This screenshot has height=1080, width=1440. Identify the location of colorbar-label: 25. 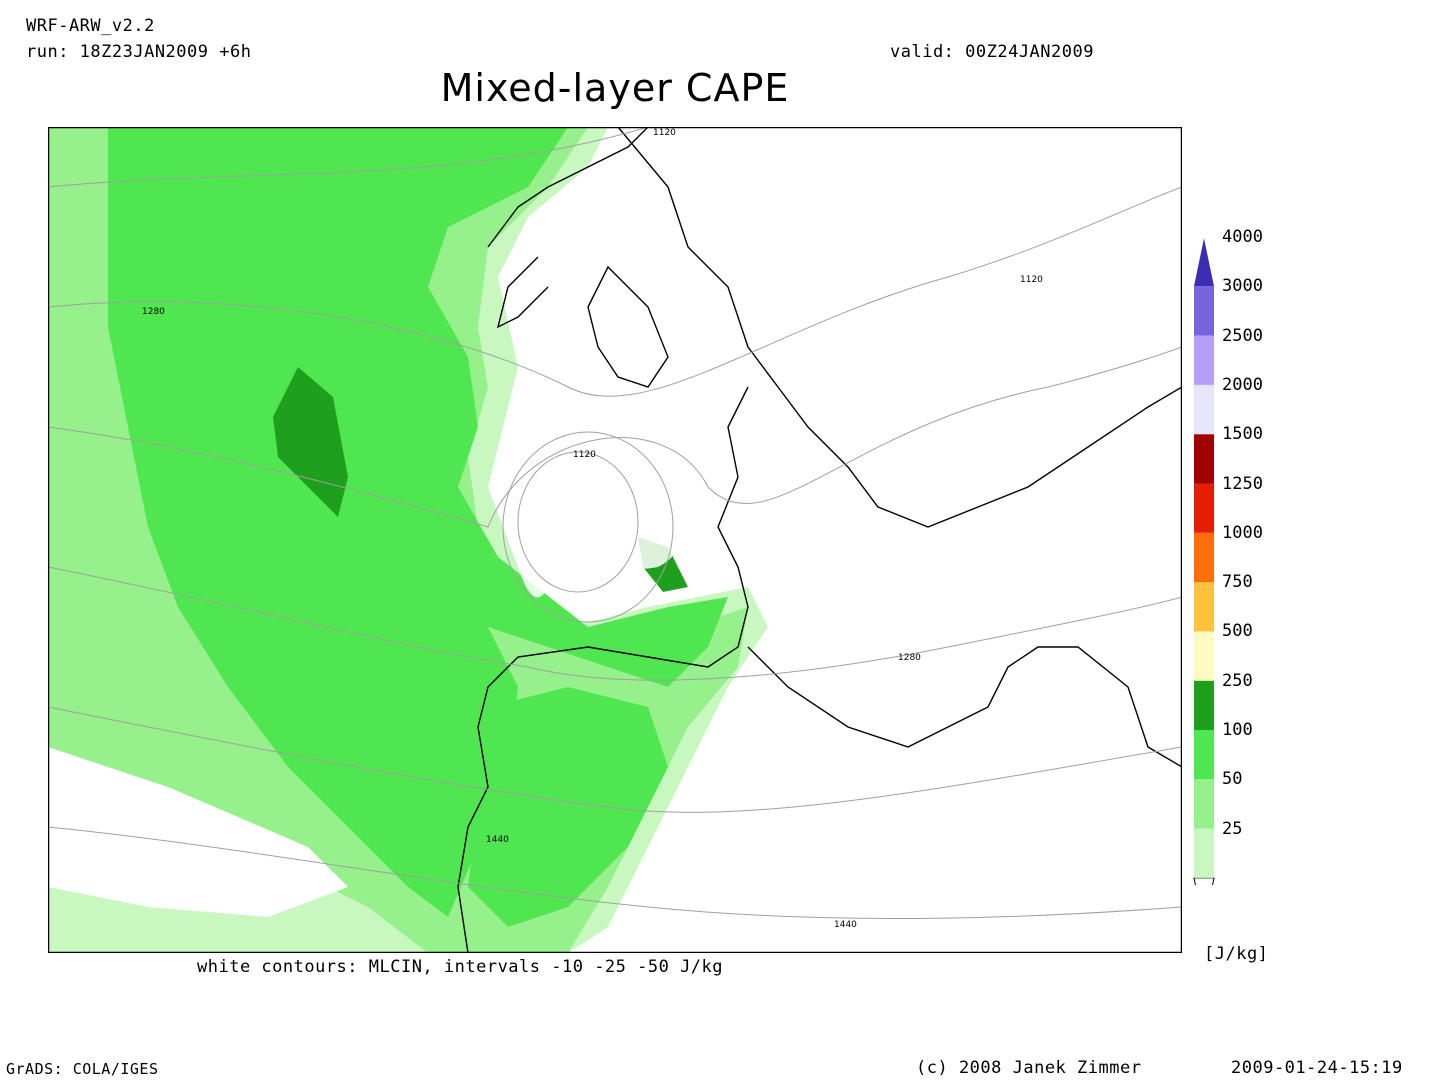
(1232, 828).